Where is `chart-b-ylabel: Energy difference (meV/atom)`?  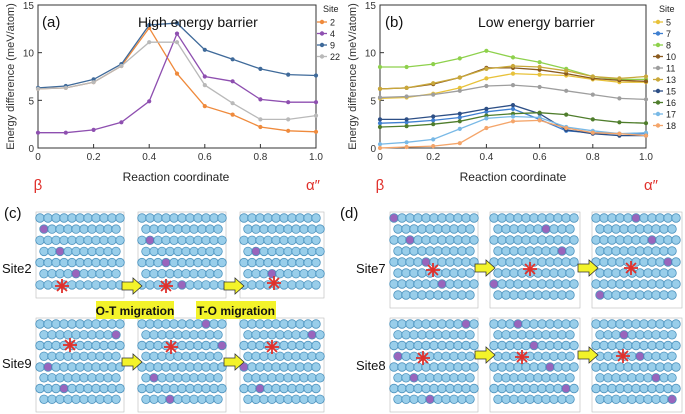
chart-b-ylabel: Energy difference (meV/atom) is located at coordinates (353, 76).